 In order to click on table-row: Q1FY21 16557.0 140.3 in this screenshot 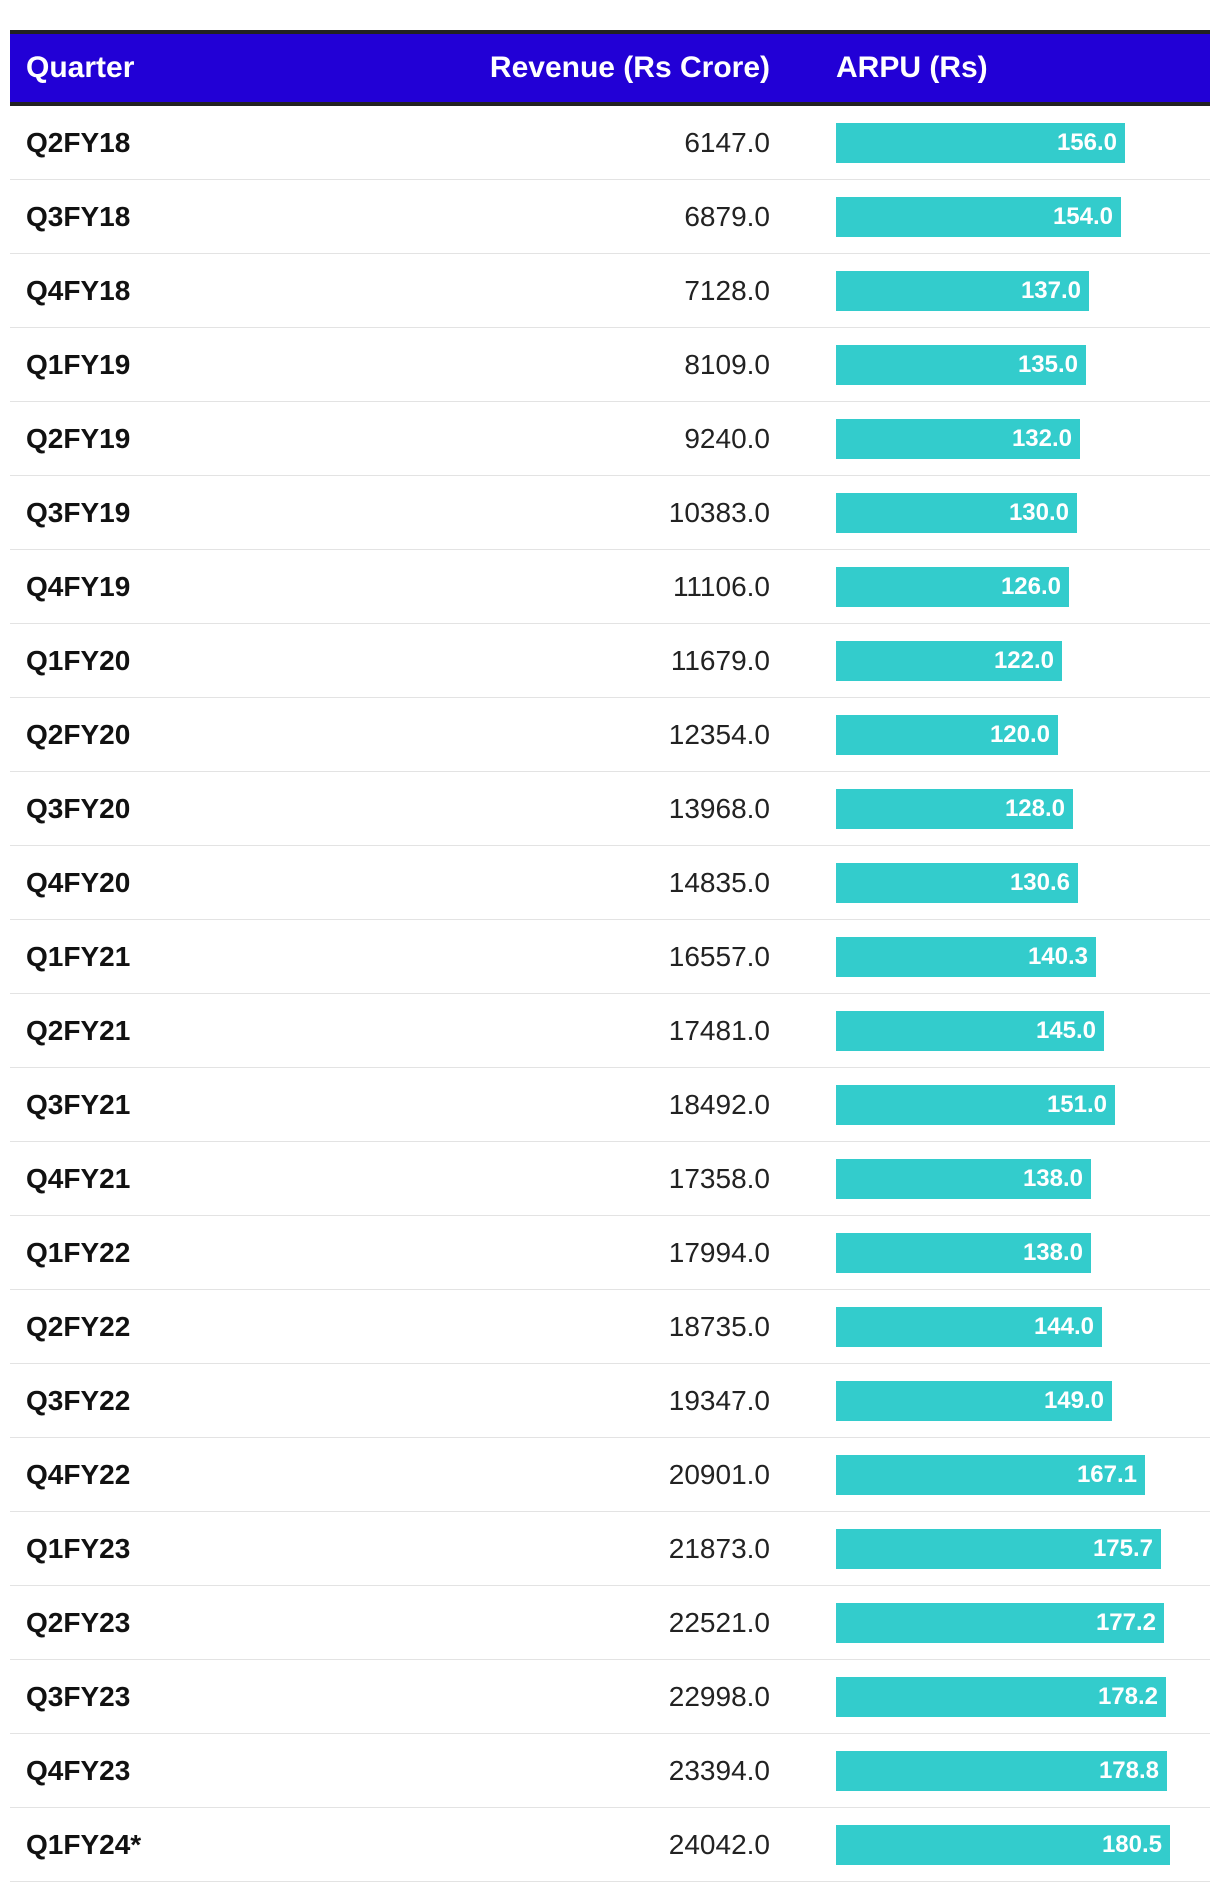, I will do `click(610, 957)`.